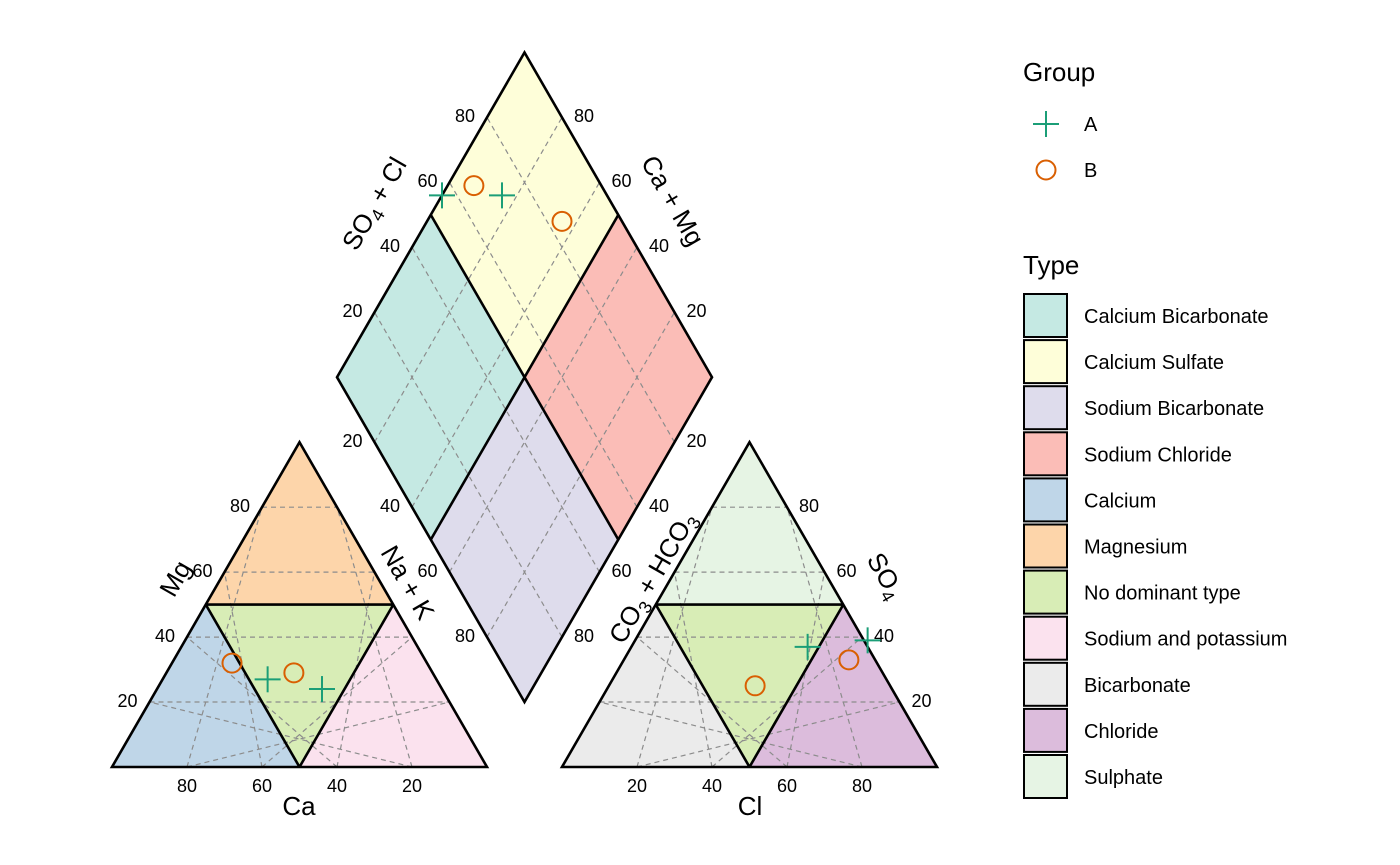  I want to click on legend-type-6: No dominant type, so click(1132, 592).